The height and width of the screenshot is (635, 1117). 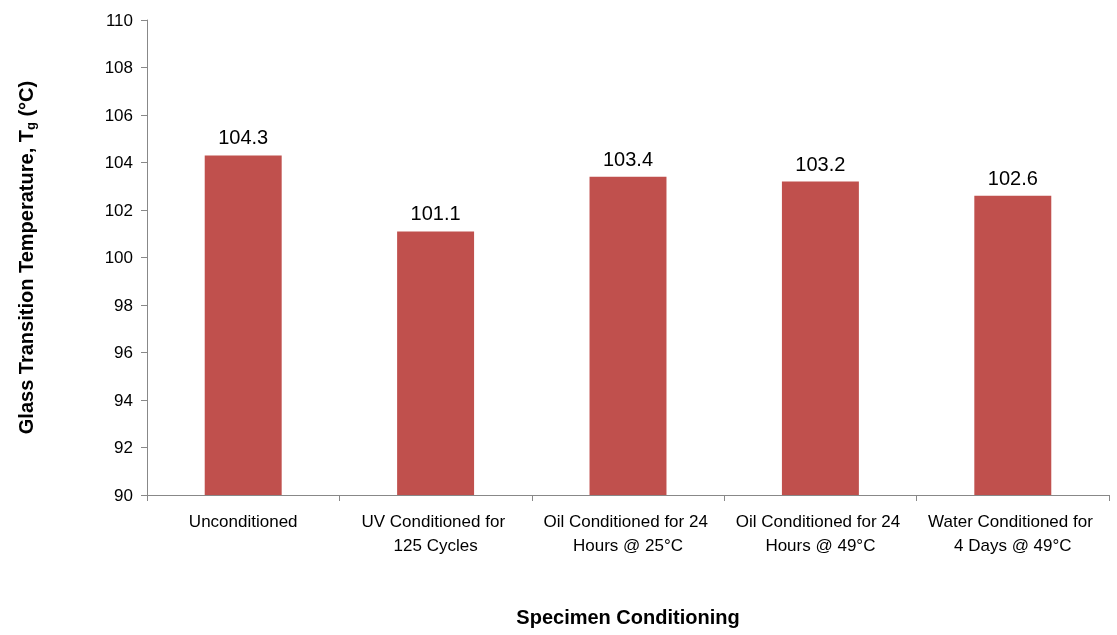 I want to click on x-tick-label: Water Conditioned for 4 Days @ 49°C, so click(x=1013, y=533).